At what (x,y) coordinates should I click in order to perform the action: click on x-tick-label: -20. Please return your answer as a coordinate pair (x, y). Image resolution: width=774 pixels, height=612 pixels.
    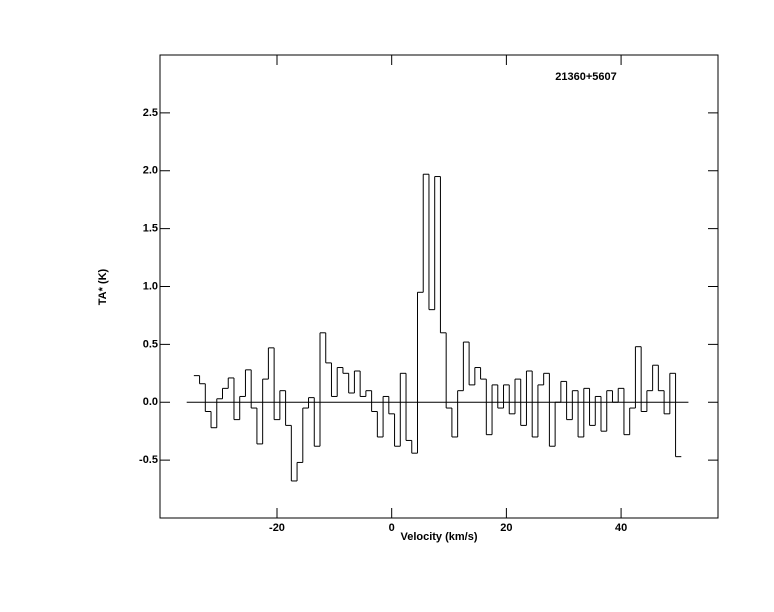
    Looking at the image, I should click on (277, 528).